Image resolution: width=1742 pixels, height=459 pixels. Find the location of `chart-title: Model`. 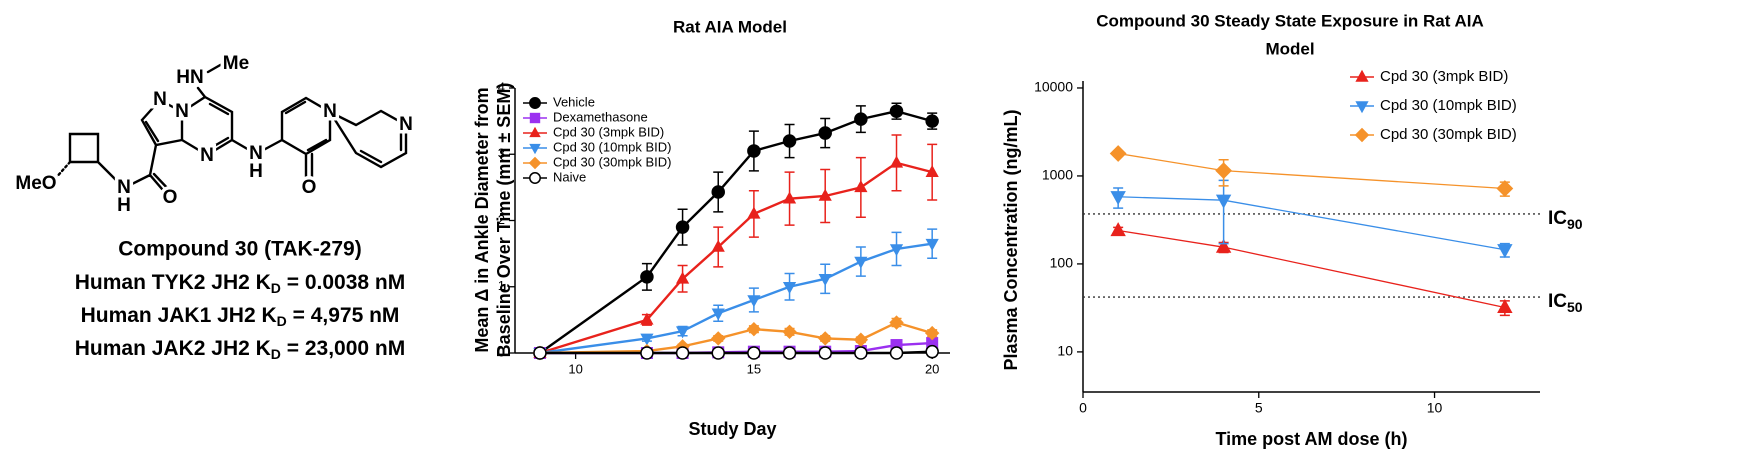

chart-title: Model is located at coordinates (1289, 48).